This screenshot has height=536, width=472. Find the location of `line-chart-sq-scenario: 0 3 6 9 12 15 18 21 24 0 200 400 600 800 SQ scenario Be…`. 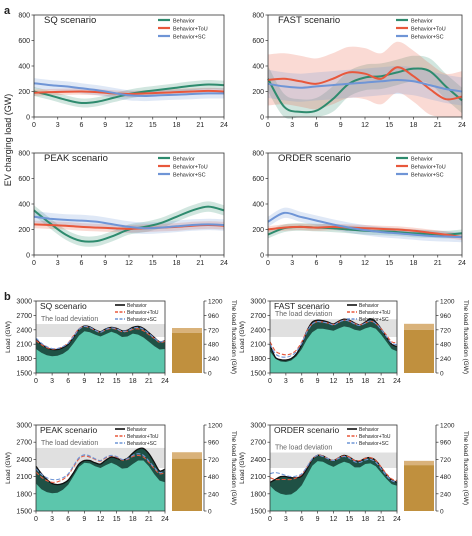

line-chart-sq-scenario: 0 3 6 9 12 15 18 21 24 0 200 400 600 800 SQ scenario Be… is located at coordinates (123, 71).